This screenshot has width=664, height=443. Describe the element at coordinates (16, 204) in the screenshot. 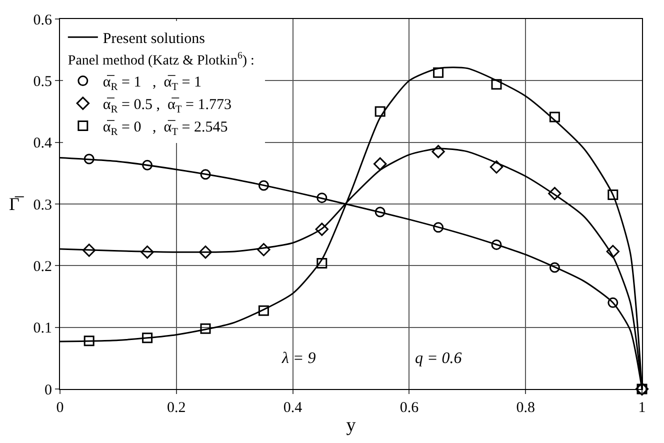

I see `y-axis-title: Γ̅` at that location.